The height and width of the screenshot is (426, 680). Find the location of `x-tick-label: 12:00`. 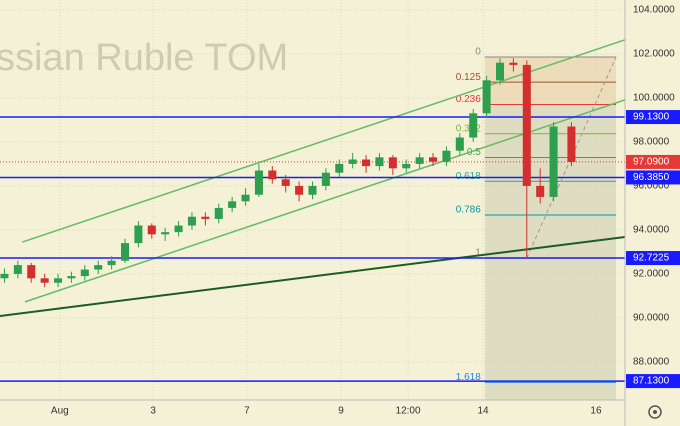

x-tick-label: 12:00 is located at coordinates (408, 411).